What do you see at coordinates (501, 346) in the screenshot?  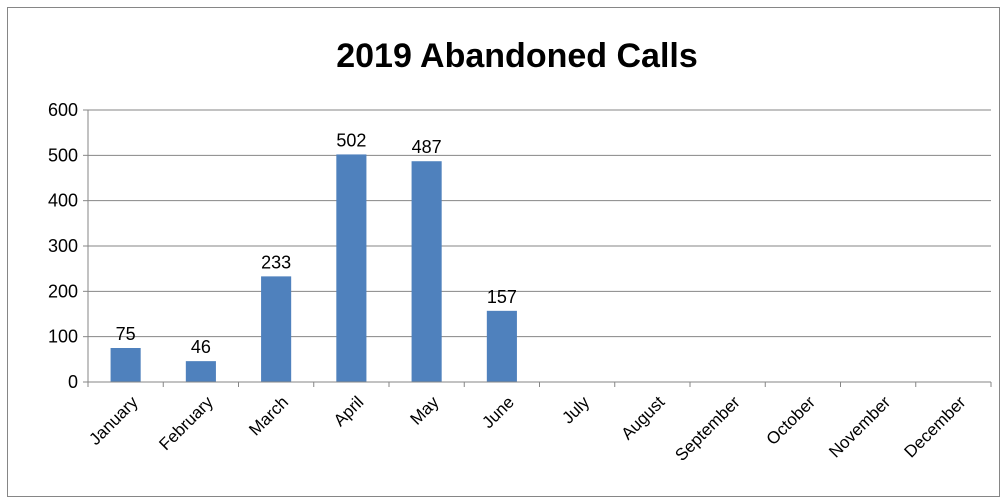 I see `bar-june` at bounding box center [501, 346].